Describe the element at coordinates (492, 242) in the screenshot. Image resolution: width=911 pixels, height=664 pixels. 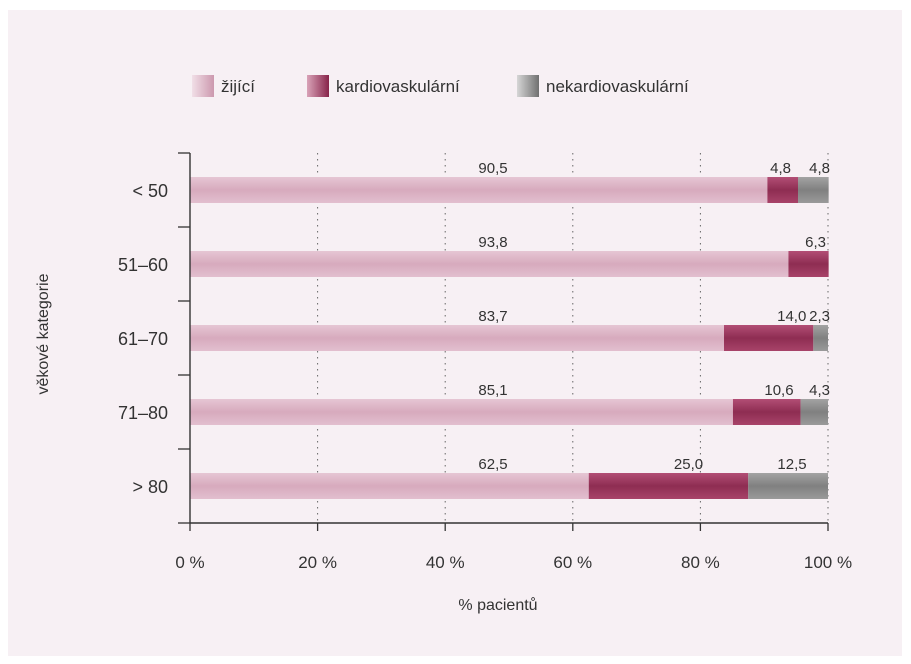
I see `data-label: 93,8` at that location.